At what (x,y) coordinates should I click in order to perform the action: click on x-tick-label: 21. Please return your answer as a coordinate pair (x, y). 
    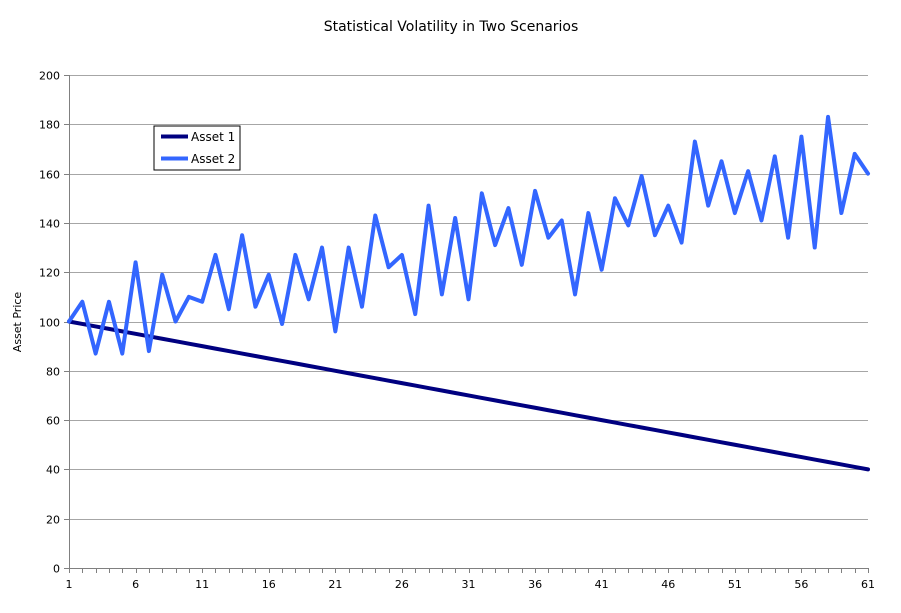
    Looking at the image, I should click on (335, 584).